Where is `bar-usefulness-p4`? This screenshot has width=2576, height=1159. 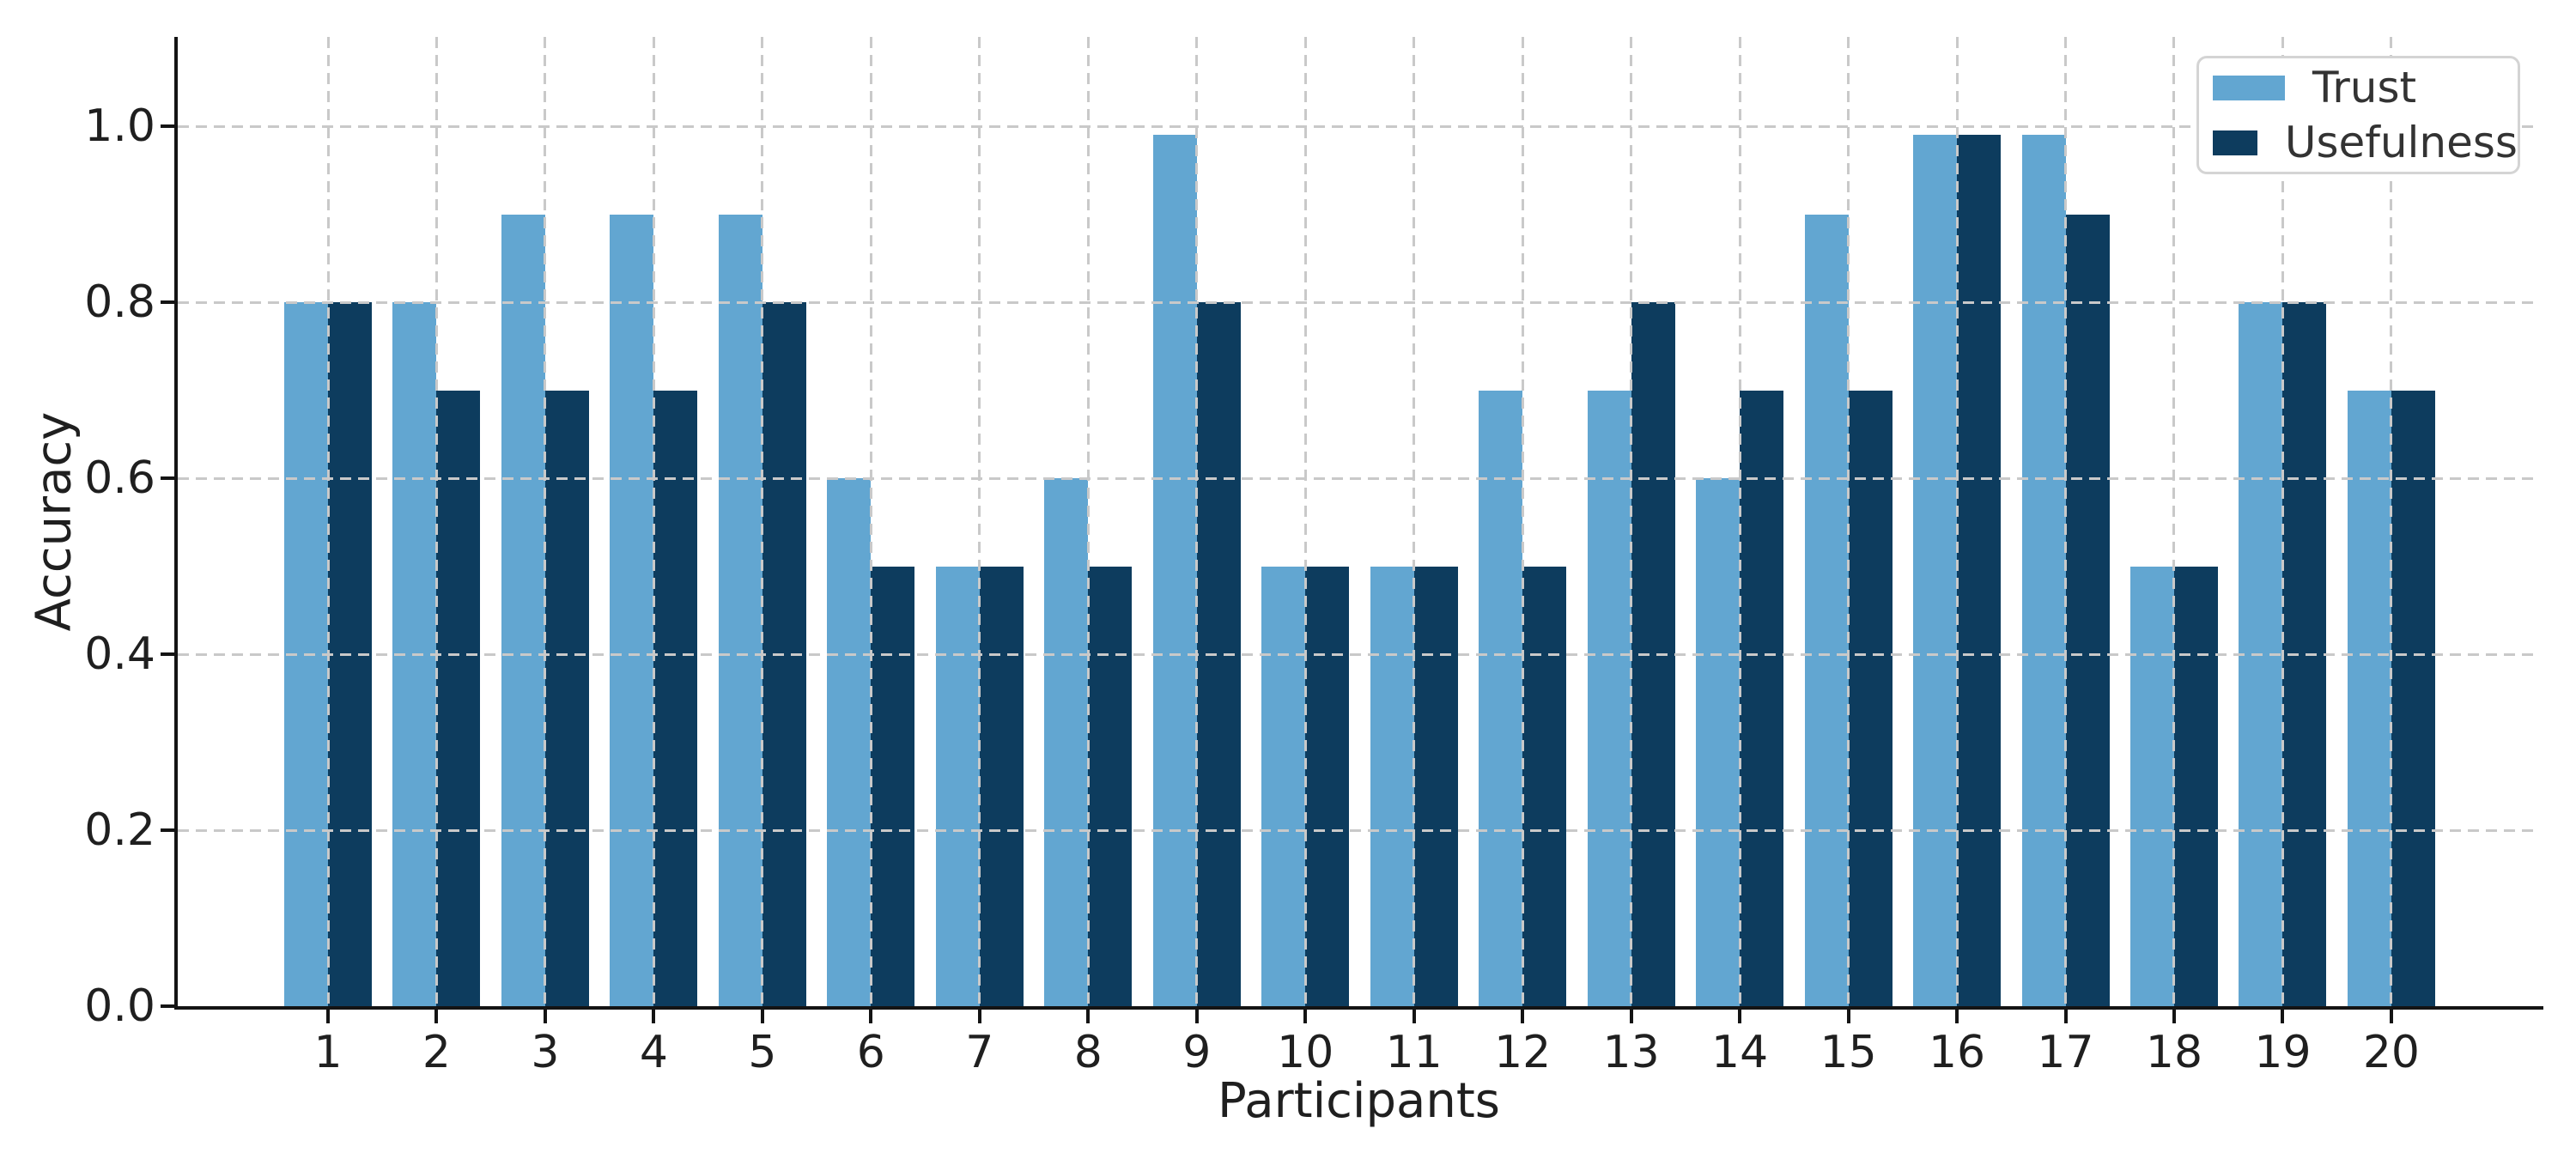 bar-usefulness-p4 is located at coordinates (675, 698).